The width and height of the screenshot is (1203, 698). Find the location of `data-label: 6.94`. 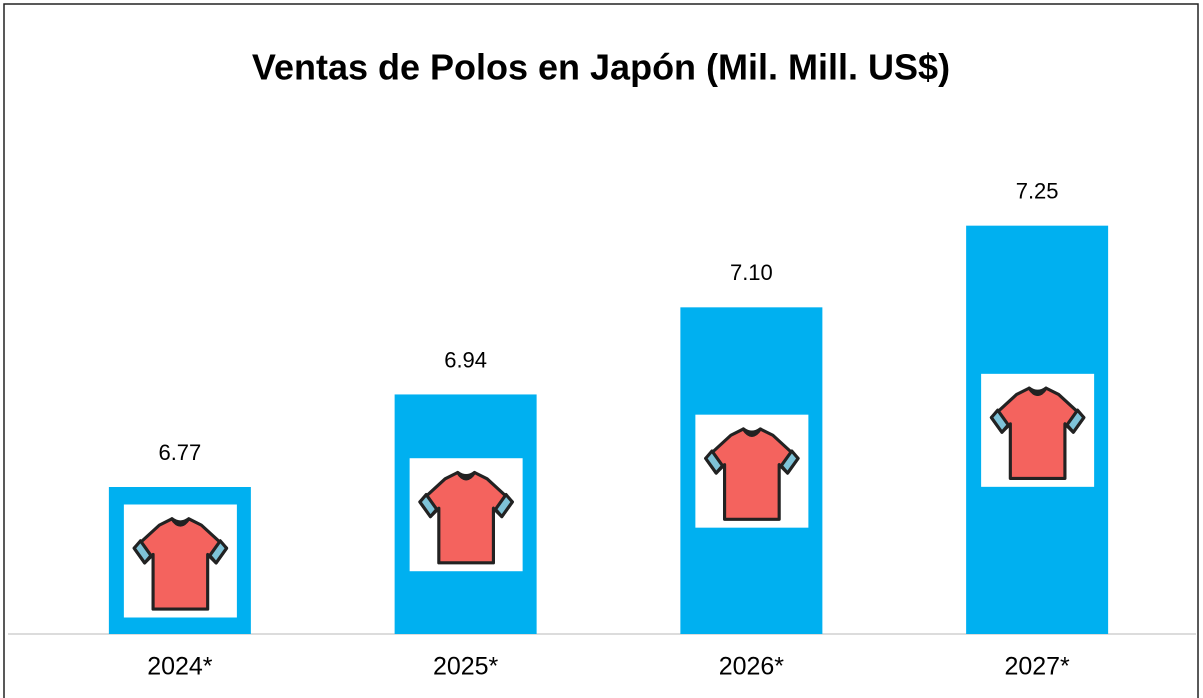

data-label: 6.94 is located at coordinates (465, 359).